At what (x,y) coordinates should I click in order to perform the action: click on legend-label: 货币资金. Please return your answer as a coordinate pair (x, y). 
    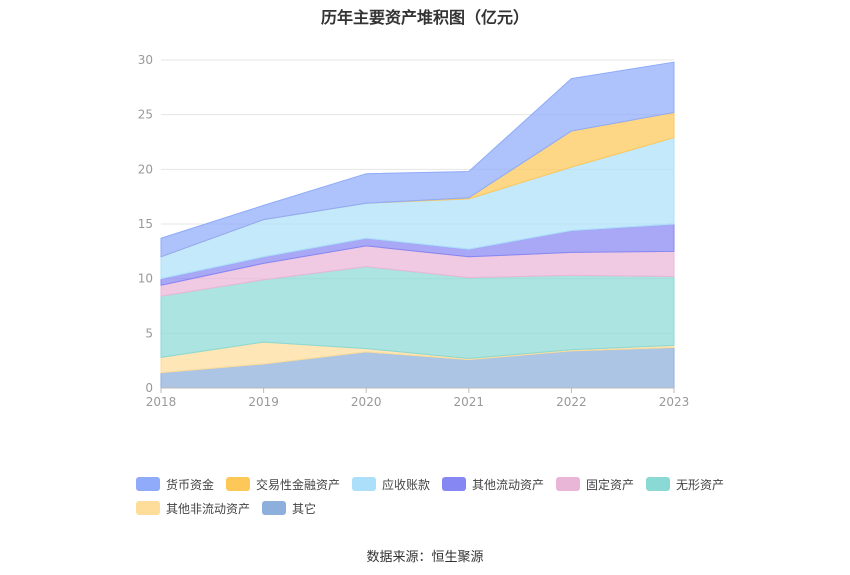
    Looking at the image, I should click on (190, 484).